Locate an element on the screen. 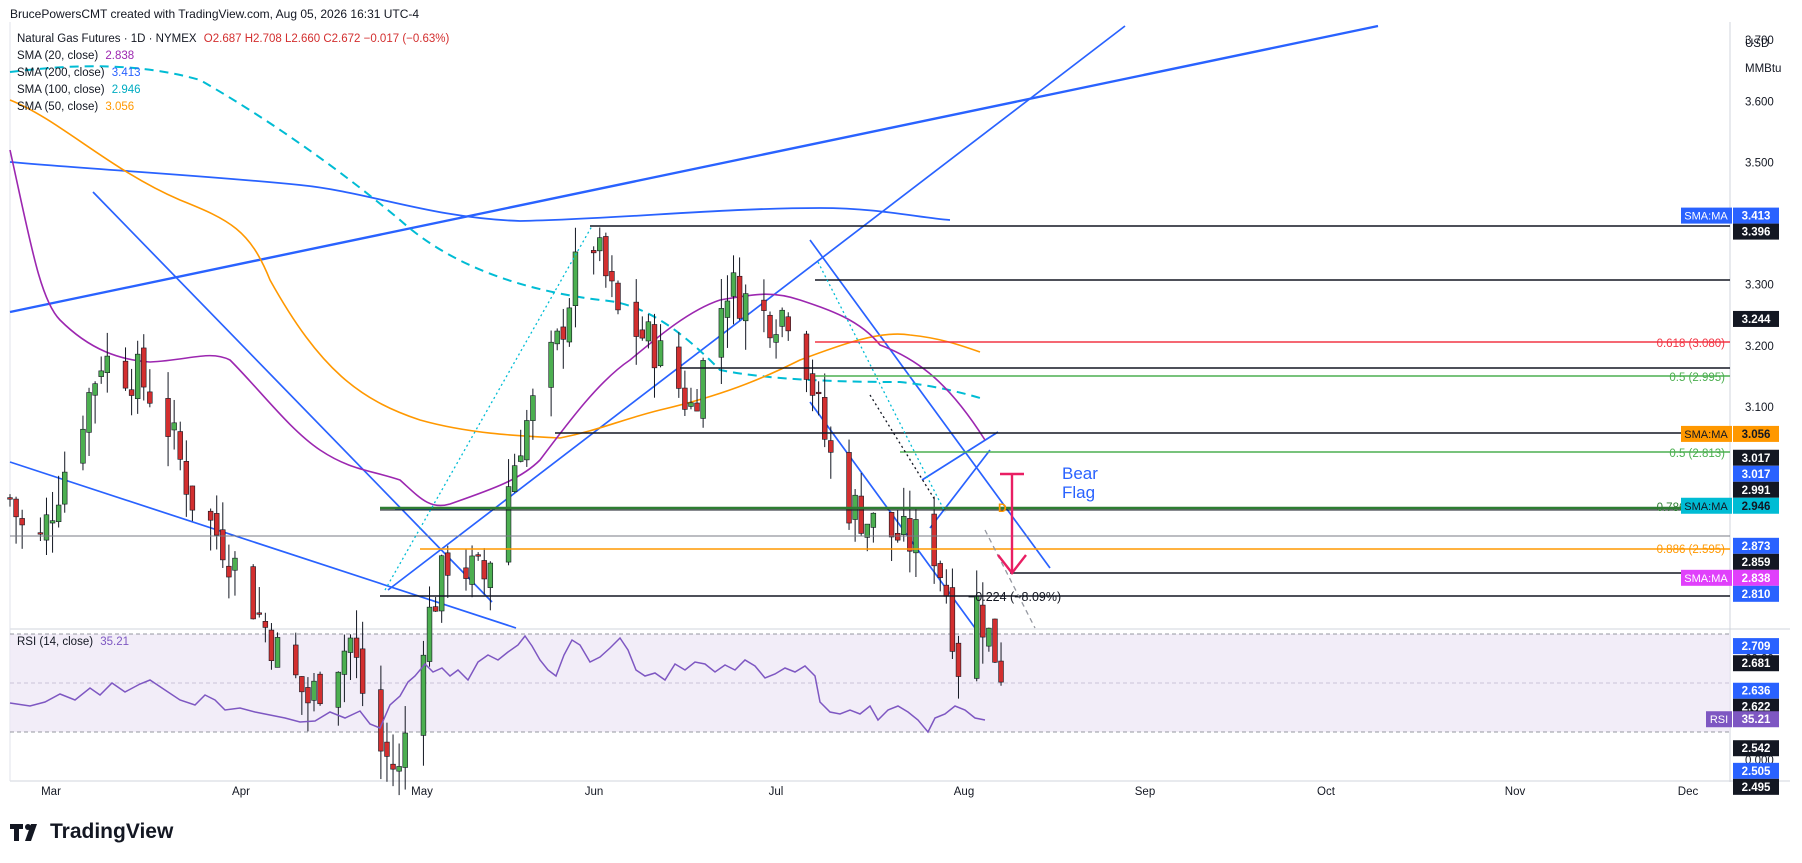  legend-sma50: SMA (50, close) 3.056 is located at coordinates (77, 107).